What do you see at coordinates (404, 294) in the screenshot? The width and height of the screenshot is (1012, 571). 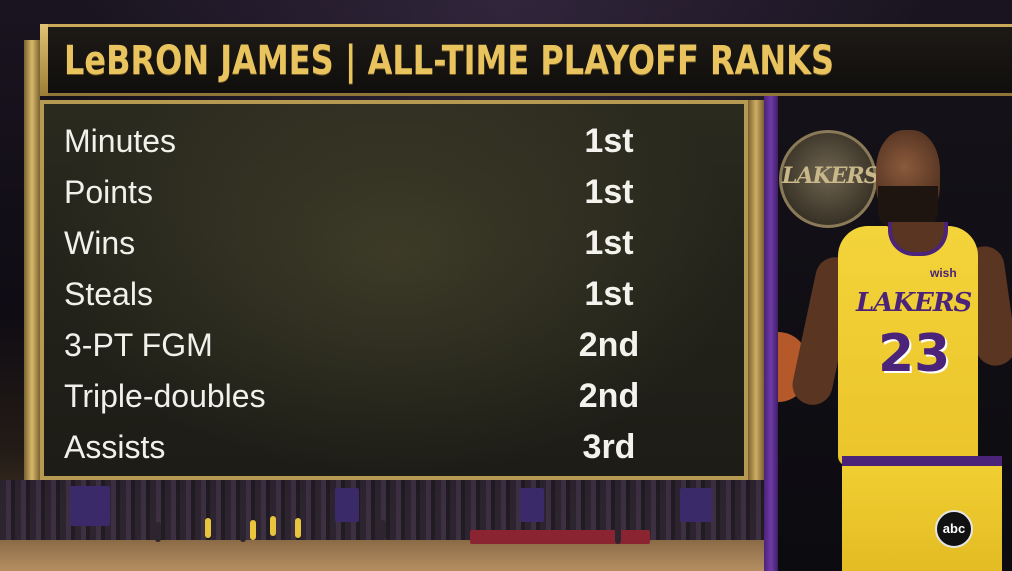 I see `stat-row-steals: Steals 1st` at bounding box center [404, 294].